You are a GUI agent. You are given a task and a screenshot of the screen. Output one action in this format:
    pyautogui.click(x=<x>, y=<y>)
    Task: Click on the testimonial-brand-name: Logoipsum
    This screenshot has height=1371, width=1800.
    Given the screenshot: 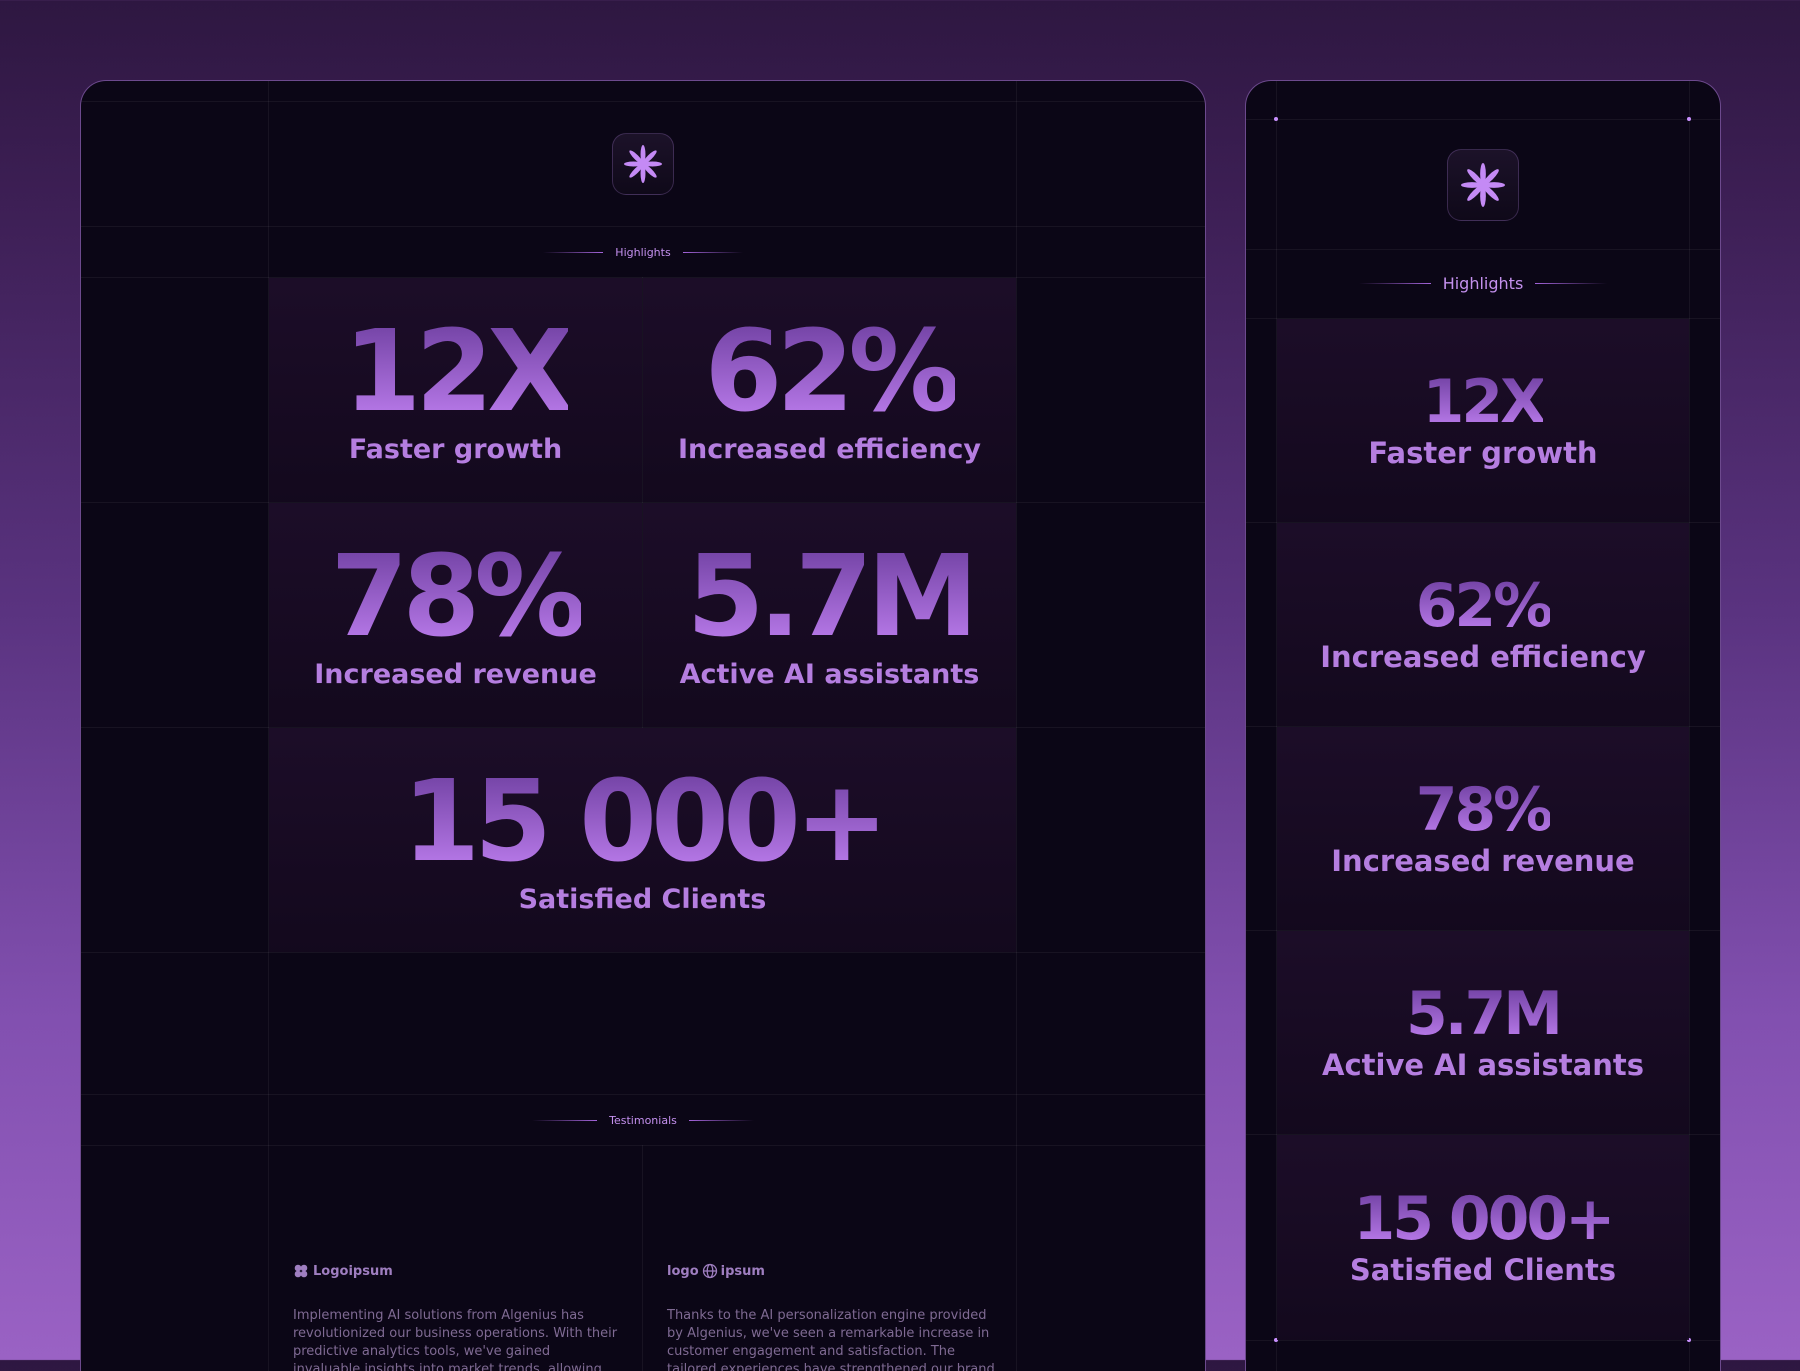 What is the action you would take?
    pyautogui.click(x=353, y=1271)
    